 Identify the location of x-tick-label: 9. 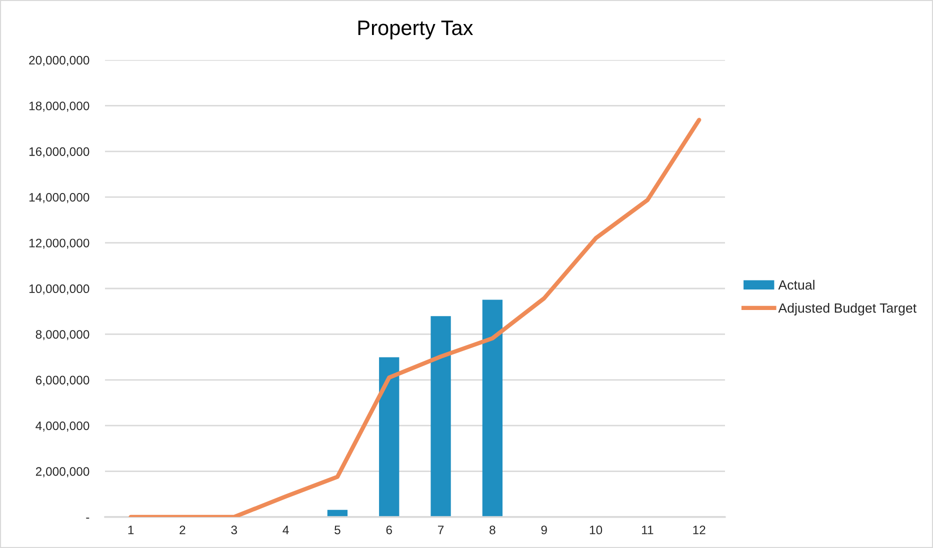
(544, 530).